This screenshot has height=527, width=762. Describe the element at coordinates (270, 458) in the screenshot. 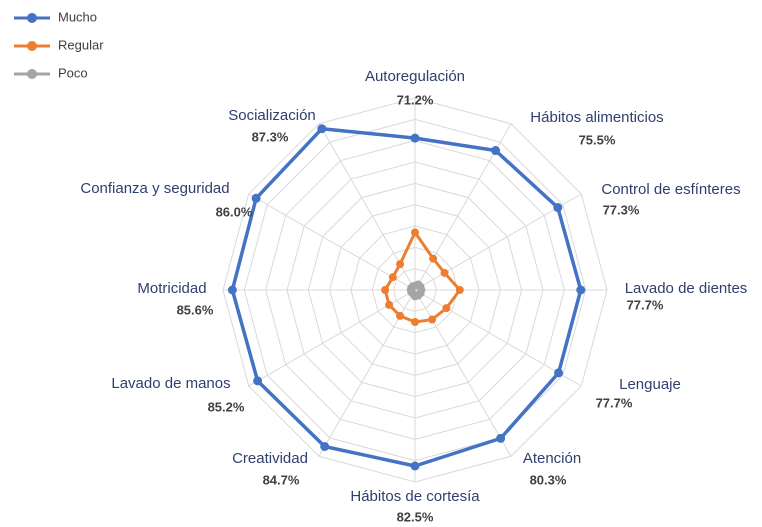

I see `category-label: Creatividad` at that location.